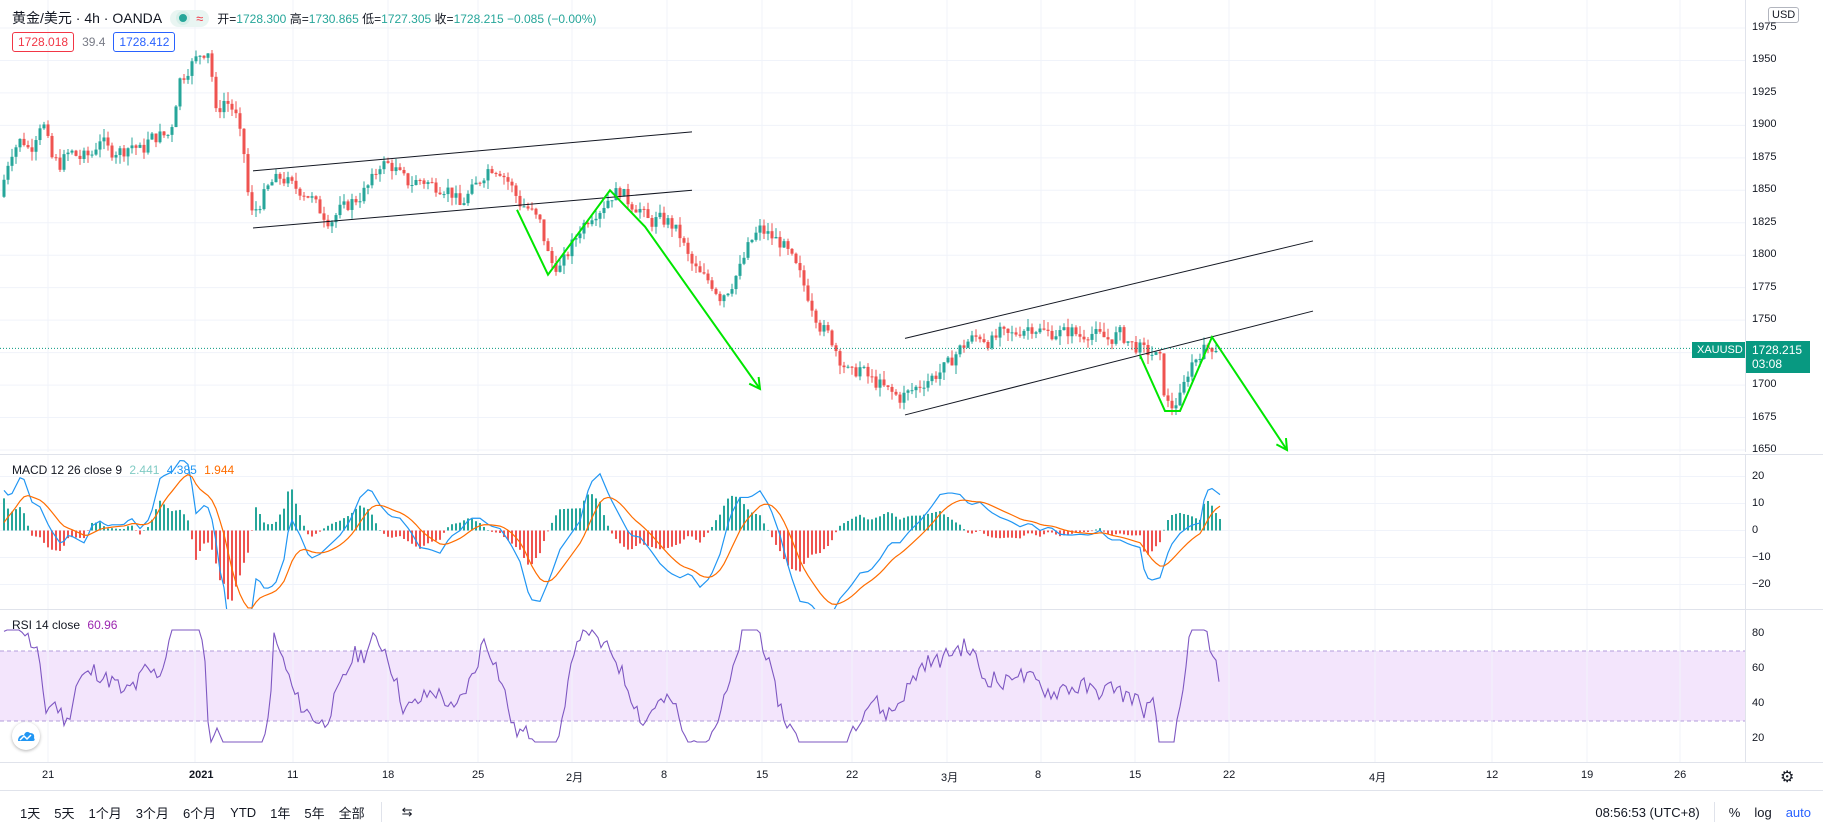 Image resolution: width=1823 pixels, height=833 pixels. I want to click on bid-button: 1728.018, so click(43, 42).